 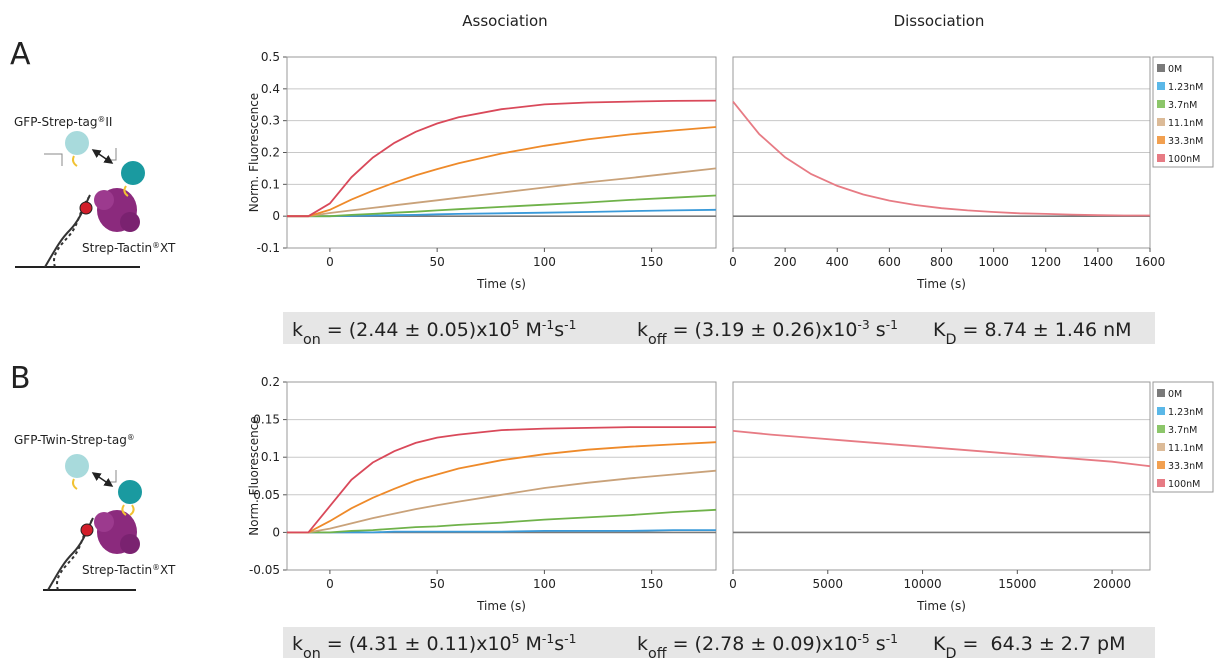 What do you see at coordinates (785, 262) in the screenshot?
I see `x-tick-label: 200` at bounding box center [785, 262].